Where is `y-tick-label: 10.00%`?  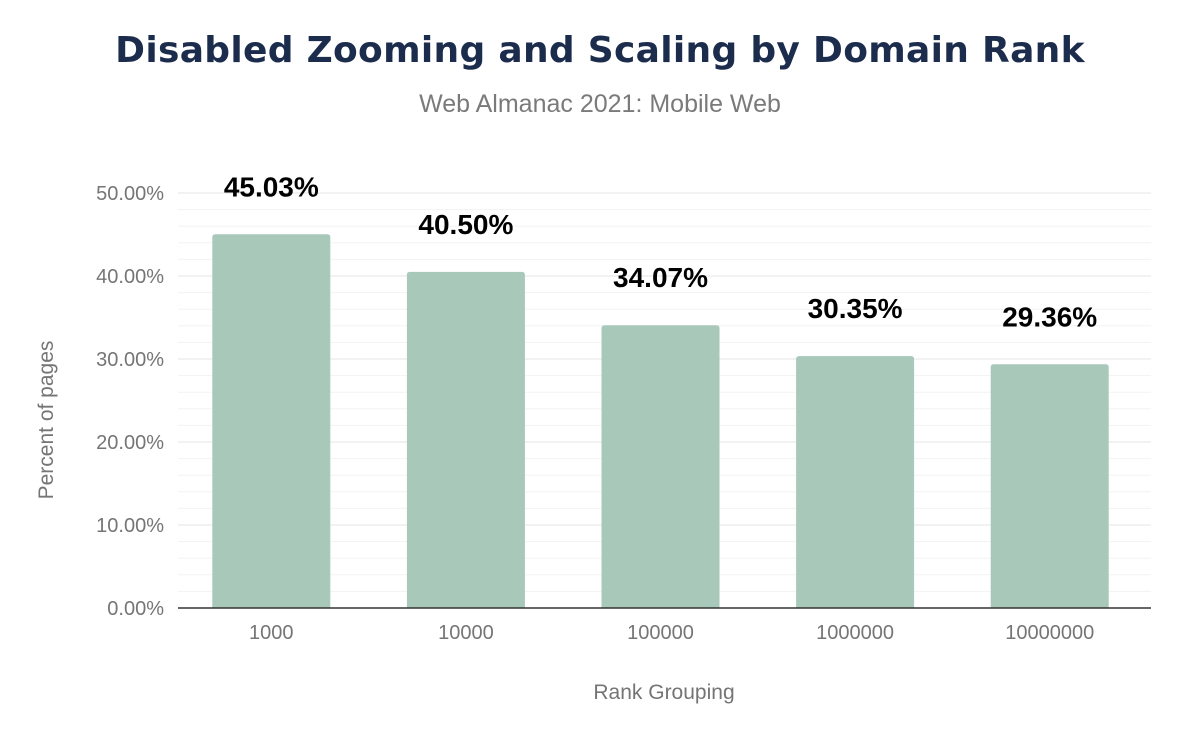 y-tick-label: 10.00% is located at coordinates (130, 526).